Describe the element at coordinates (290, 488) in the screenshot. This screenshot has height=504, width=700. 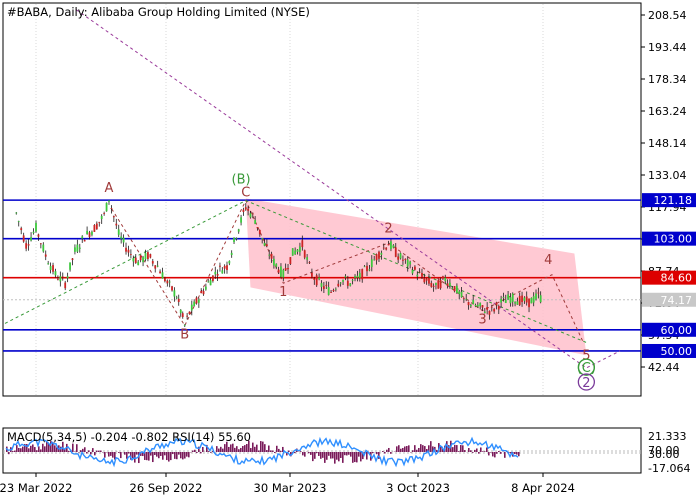
I see `x-tick-label-2: 30 Mar 2023` at that location.